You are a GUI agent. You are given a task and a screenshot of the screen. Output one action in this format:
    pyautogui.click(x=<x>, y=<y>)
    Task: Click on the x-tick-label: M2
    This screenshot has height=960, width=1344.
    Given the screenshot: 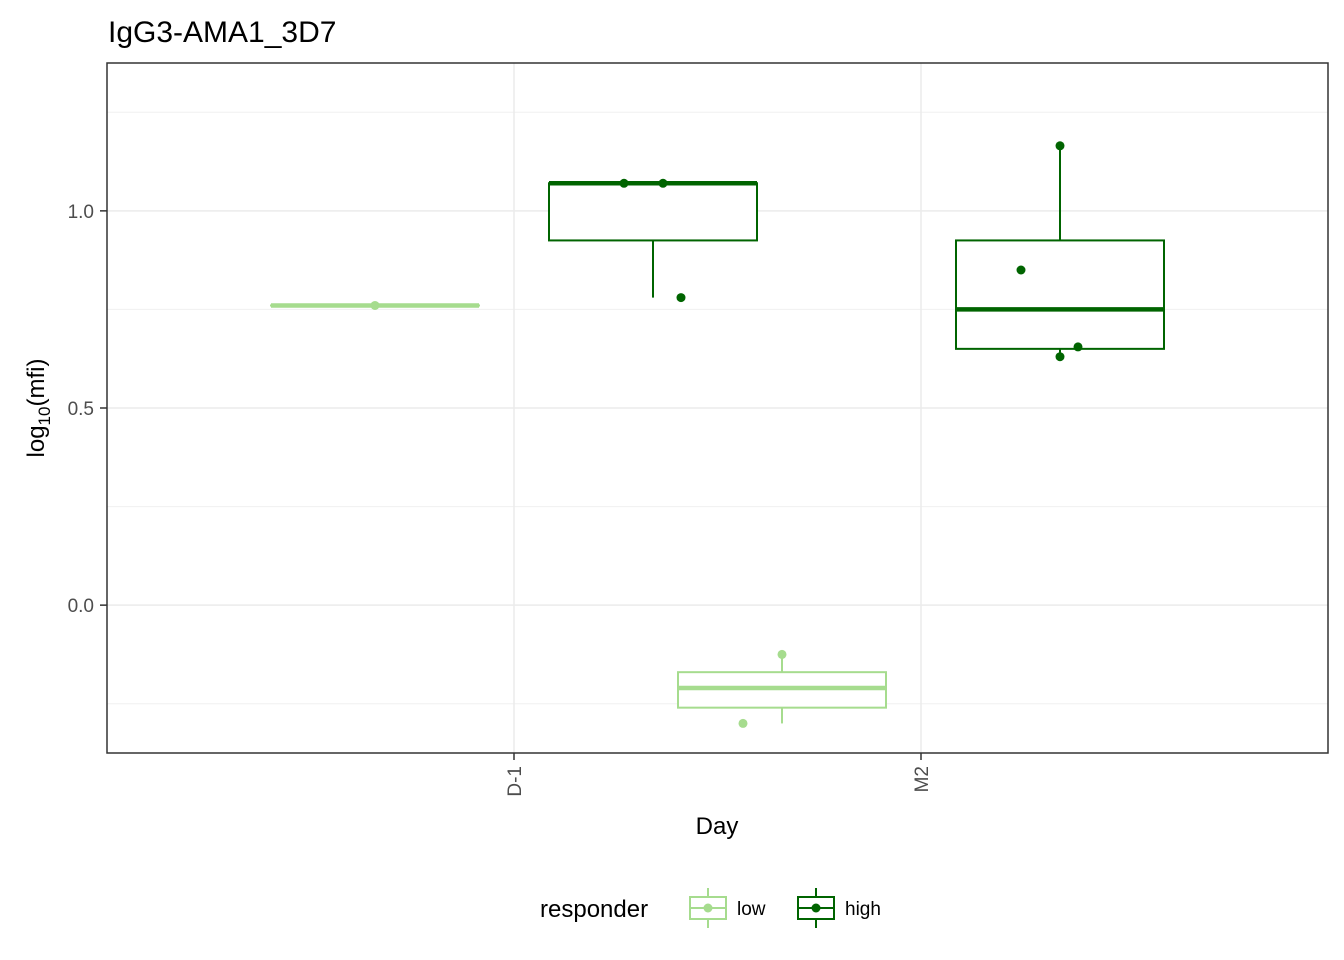 What is the action you would take?
    pyautogui.click(x=922, y=779)
    